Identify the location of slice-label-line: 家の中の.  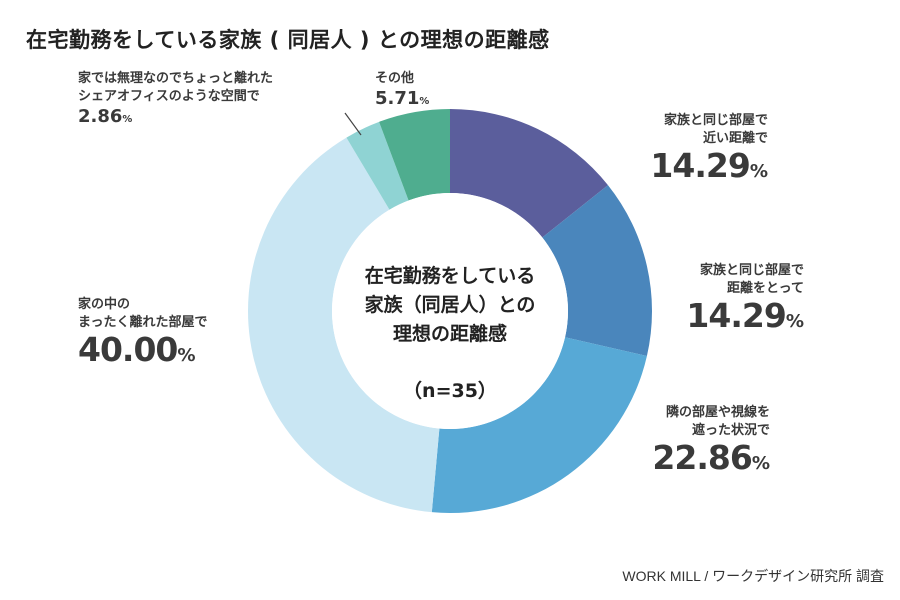
(104, 304).